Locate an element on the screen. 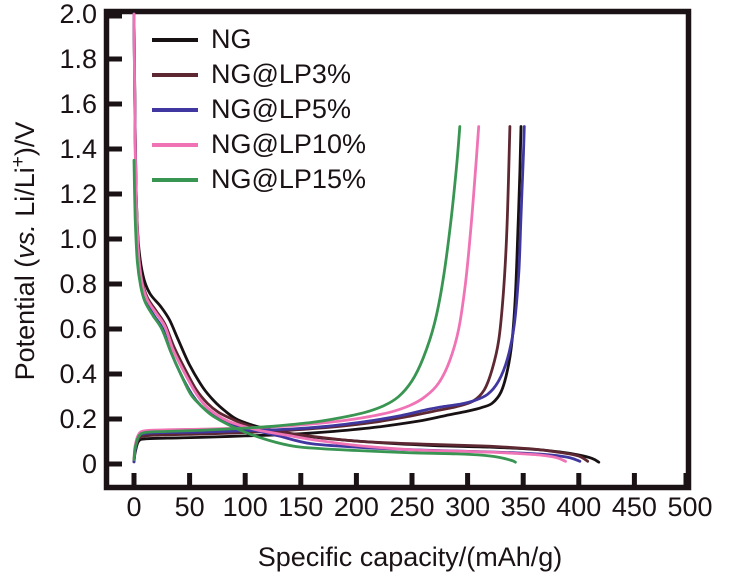  x-tick-label: 50 is located at coordinates (190, 507).